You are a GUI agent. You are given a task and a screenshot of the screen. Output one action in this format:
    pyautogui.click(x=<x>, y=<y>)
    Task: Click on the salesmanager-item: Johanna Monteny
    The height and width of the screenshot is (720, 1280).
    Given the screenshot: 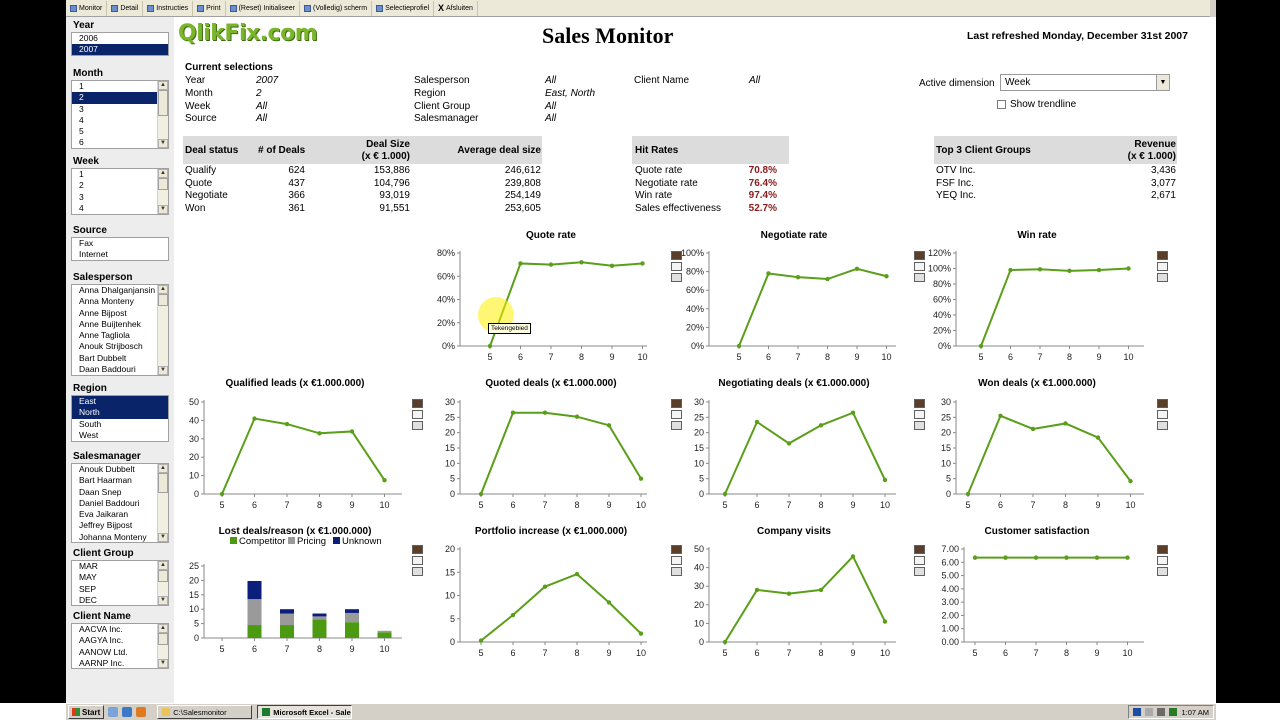 What is the action you would take?
    pyautogui.click(x=113, y=536)
    